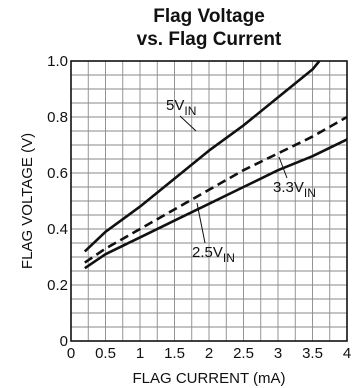 This screenshot has height=388, width=359. What do you see at coordinates (312, 353) in the screenshot?
I see `x-tick-label: 3.5` at bounding box center [312, 353].